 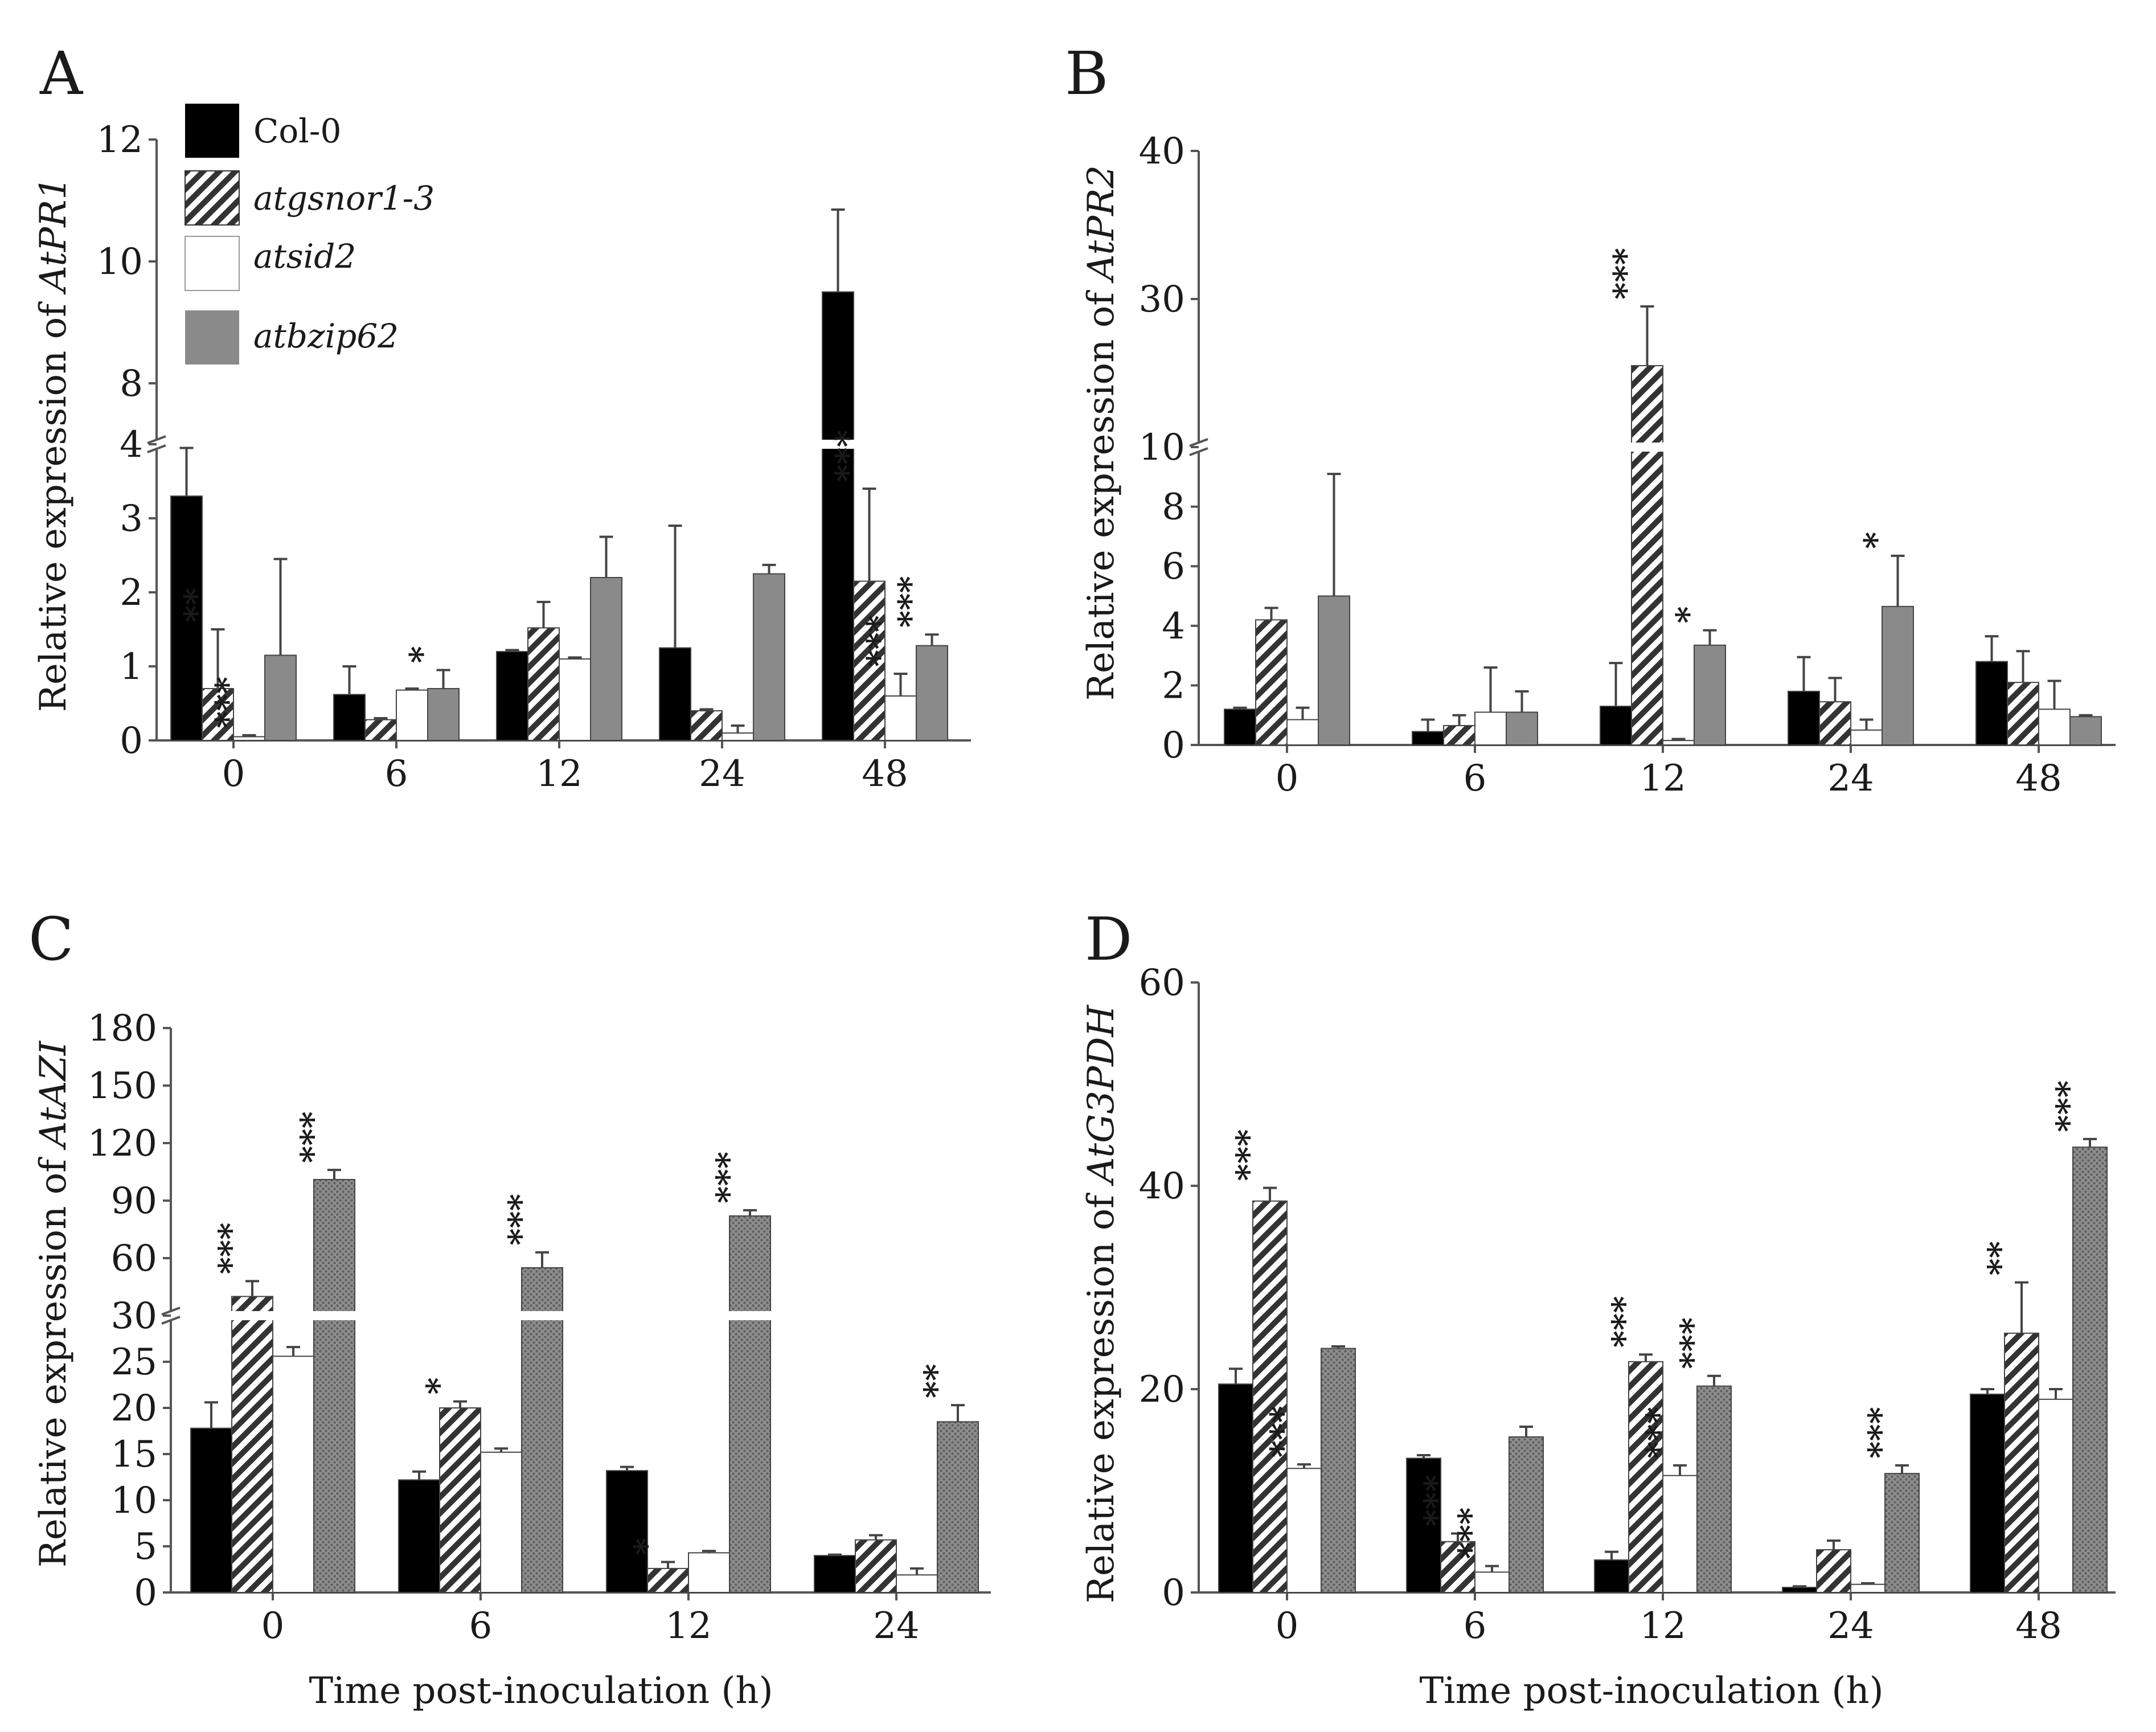 What do you see at coordinates (1475, 779) in the screenshot?
I see `x-tick-label-b: 6` at bounding box center [1475, 779].